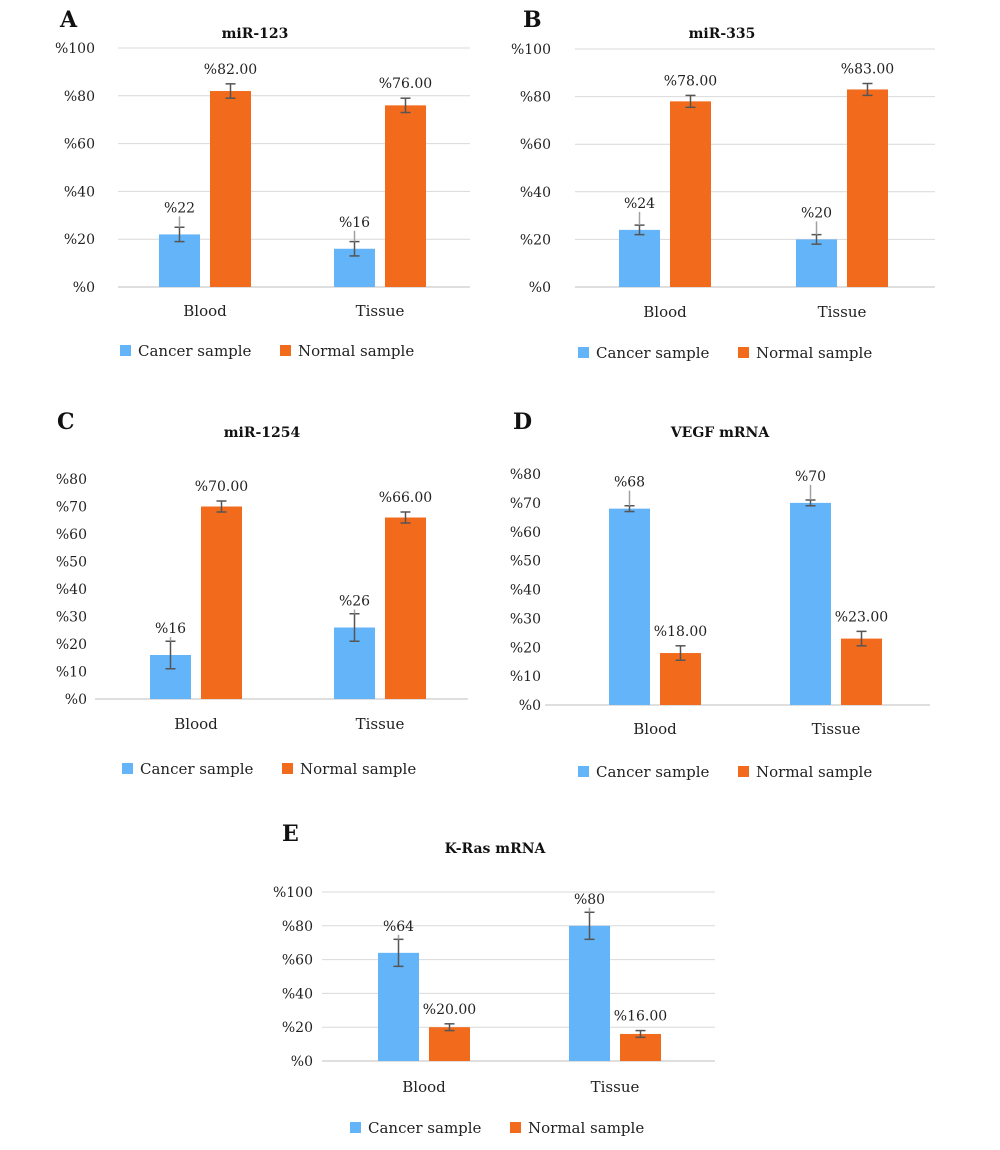 Image resolution: width=1000 pixels, height=1150 pixels. Describe the element at coordinates (816, 213) in the screenshot. I see `data-label: %20` at that location.